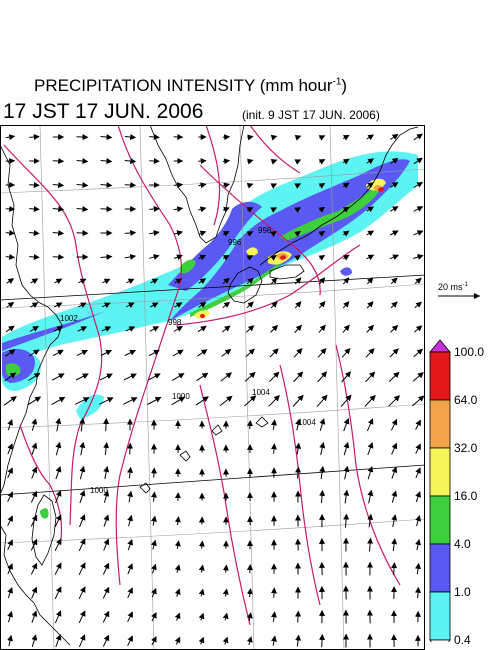 The width and height of the screenshot is (500, 650). I want to click on isobar-label: 1002, so click(69, 318).